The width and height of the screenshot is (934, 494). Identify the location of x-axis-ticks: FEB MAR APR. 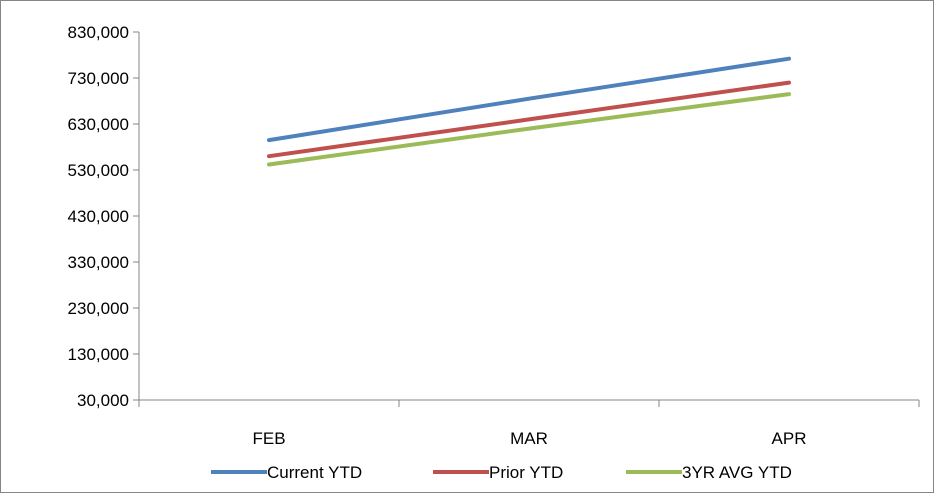
(529, 424).